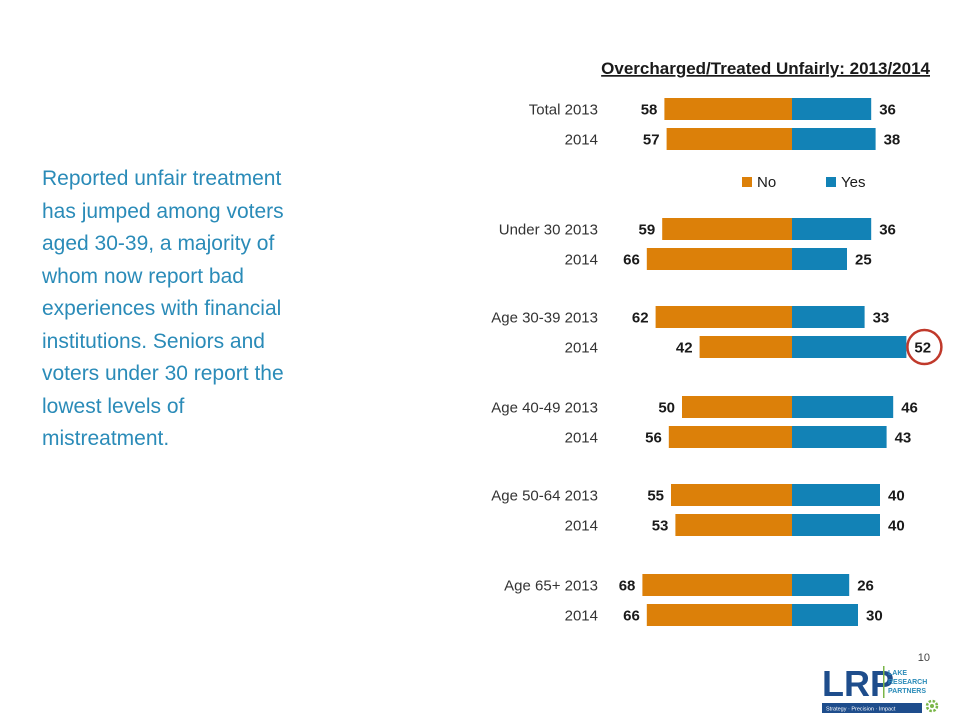  I want to click on logo-letters: LRP, so click(858, 683).